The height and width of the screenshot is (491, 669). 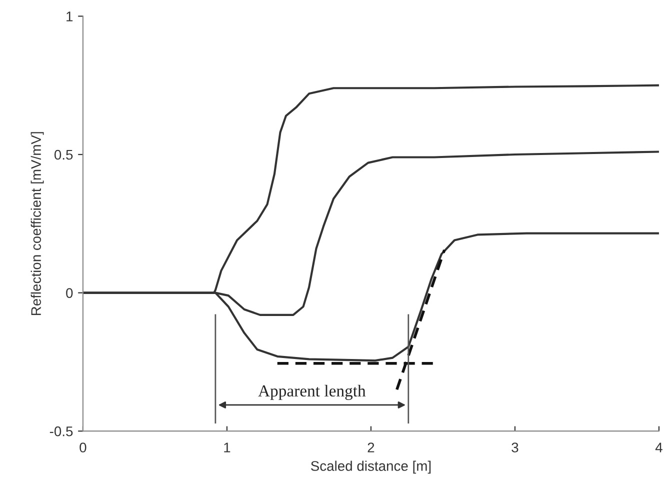 I want to click on y-tick-label: 0, so click(x=69, y=293).